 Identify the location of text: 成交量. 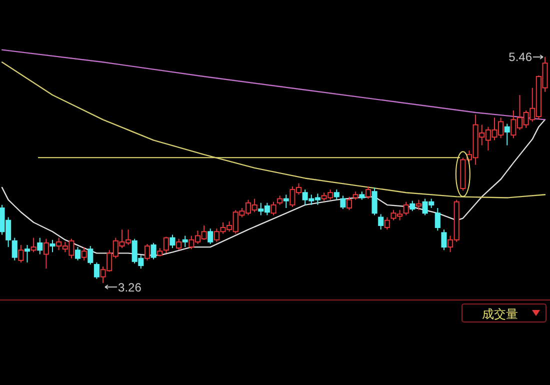
(500, 314).